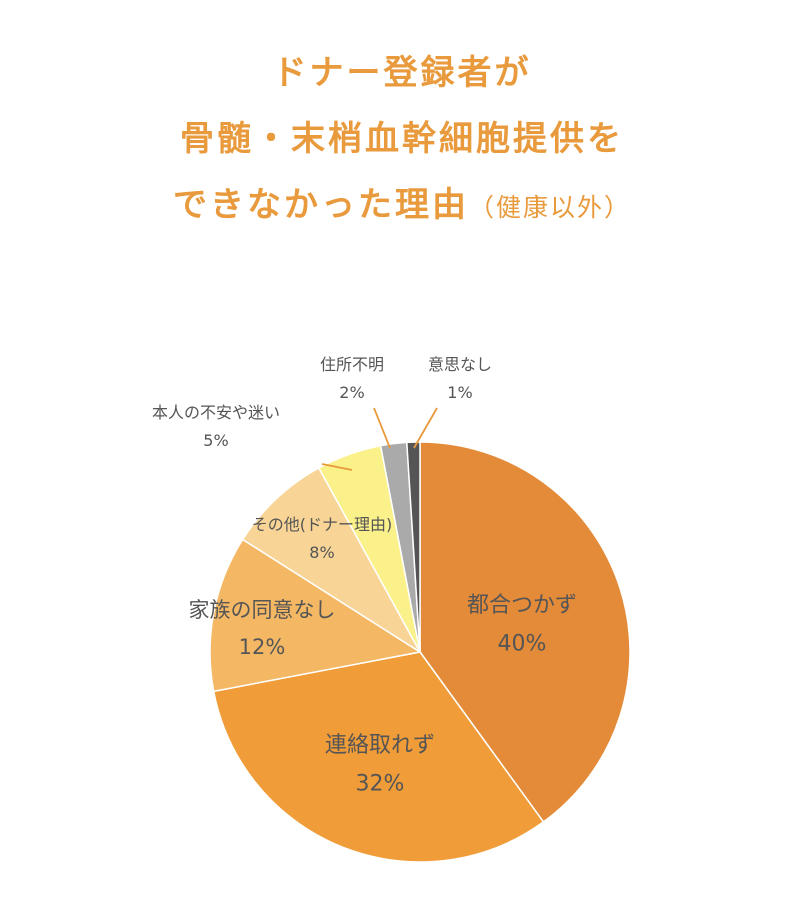 Image resolution: width=804 pixels, height=906 pixels. I want to click on title-line-3-main: できなかった理由, so click(320, 205).